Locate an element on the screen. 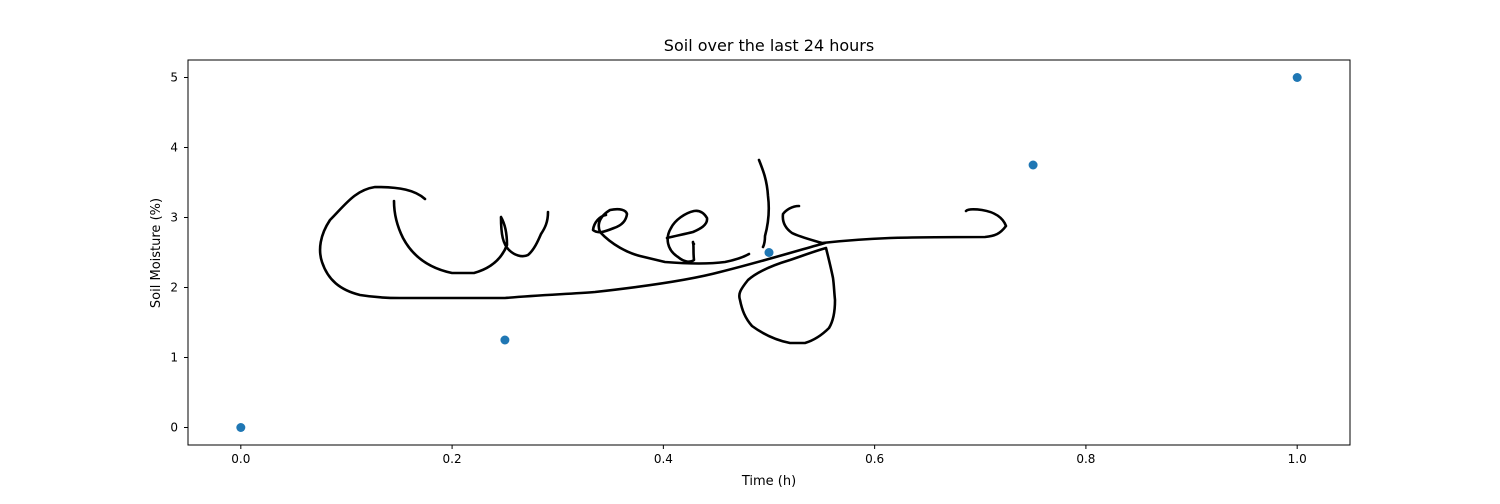 This screenshot has height=504, width=1500. y-tick-label: 3 is located at coordinates (174, 218).